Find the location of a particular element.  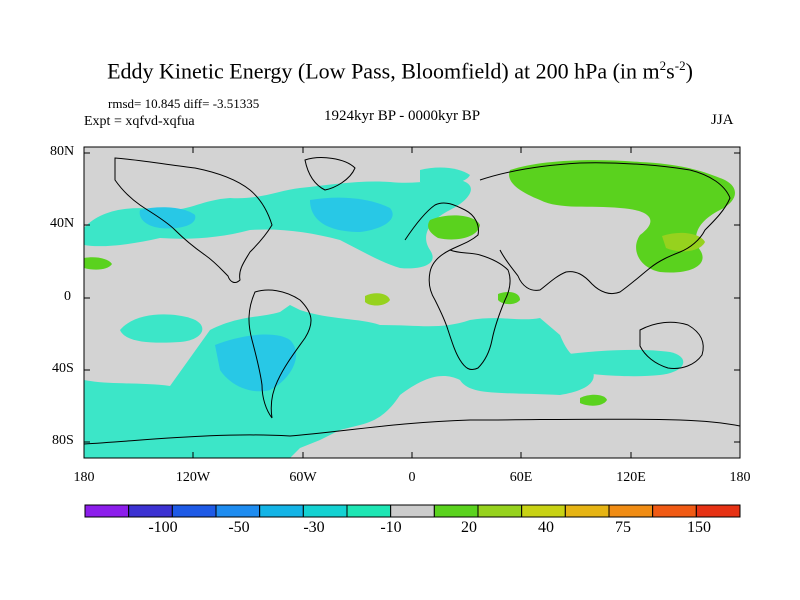

colorbar-label: 40 is located at coordinates (546, 527).